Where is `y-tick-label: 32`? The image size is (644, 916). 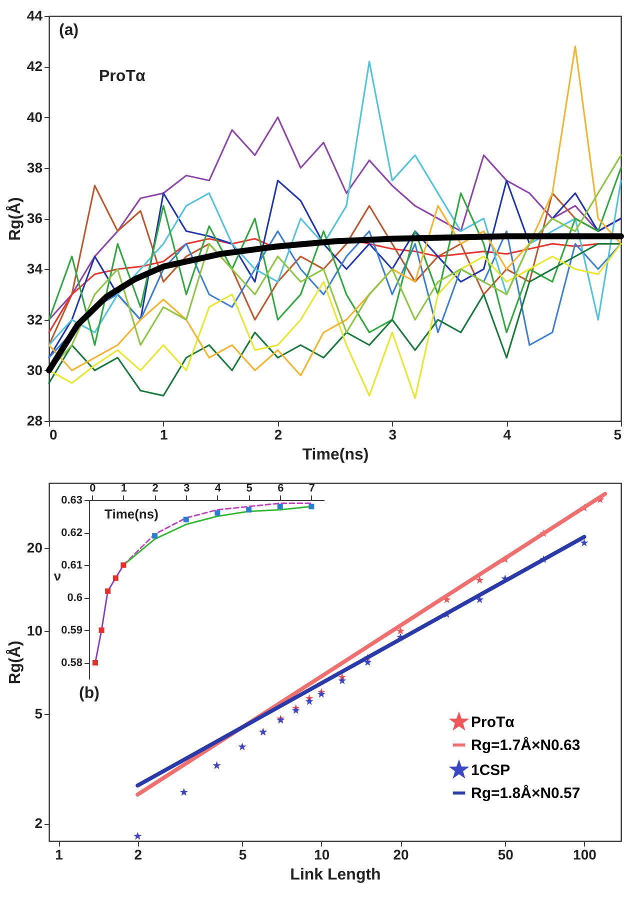
y-tick-label: 32 is located at coordinates (34, 319).